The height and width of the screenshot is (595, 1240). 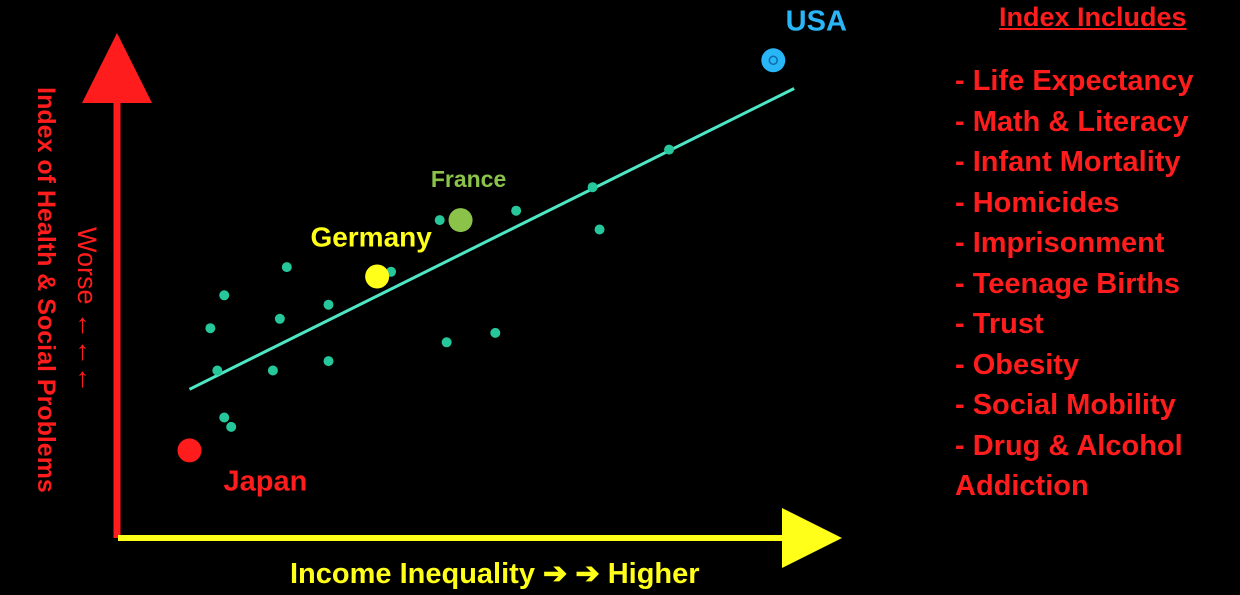 What do you see at coordinates (1072, 121) in the screenshot?
I see `panel-item: - Math & Literacy` at bounding box center [1072, 121].